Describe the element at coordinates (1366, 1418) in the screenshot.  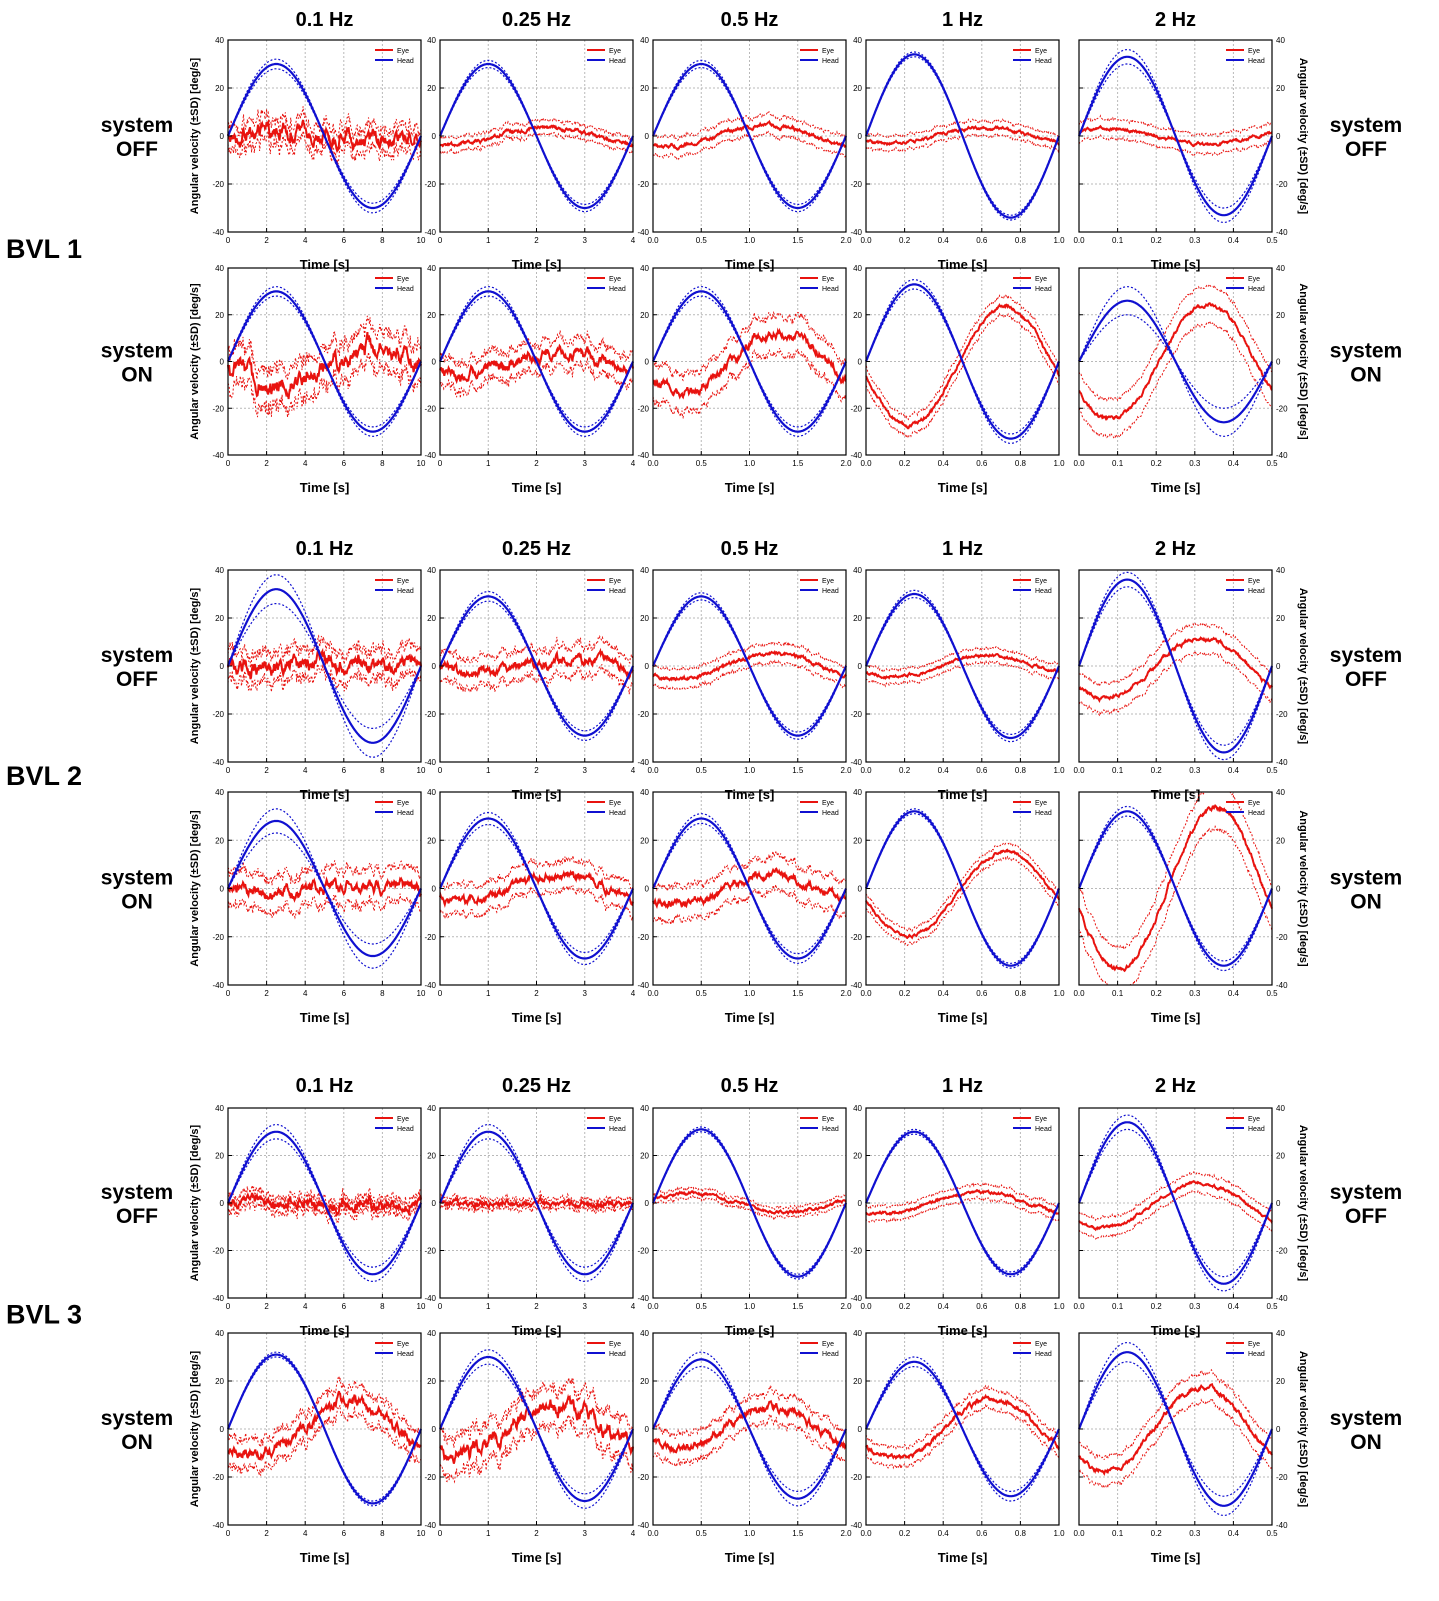
I see `condition-label-right-bvl-3-system-on: system` at that location.